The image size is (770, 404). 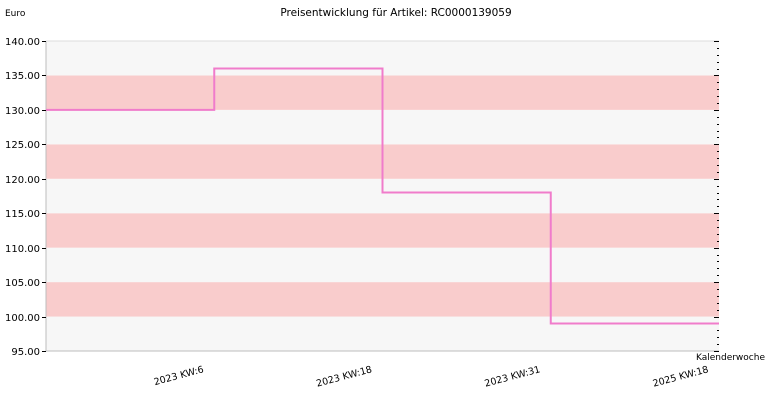 What do you see at coordinates (22, 180) in the screenshot?
I see `y-tick-label: 120.00` at bounding box center [22, 180].